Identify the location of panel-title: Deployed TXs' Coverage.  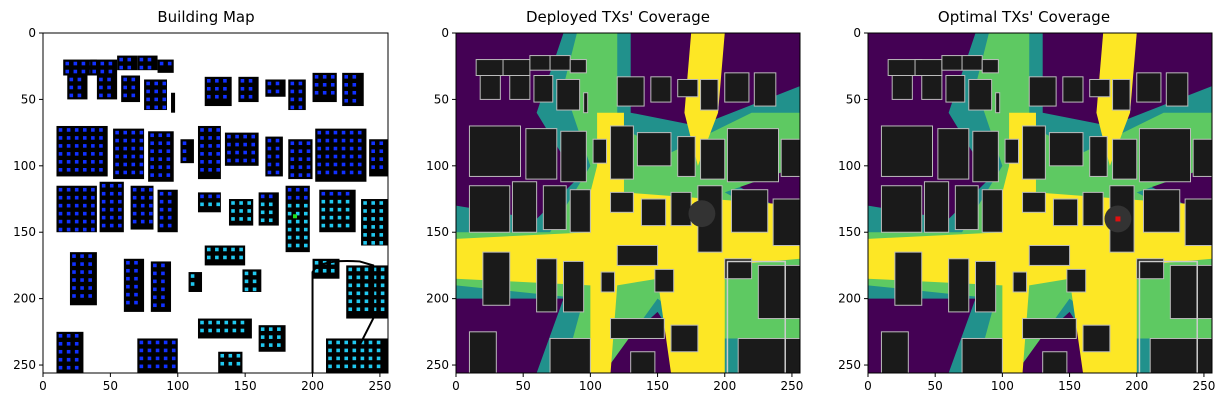
(618, 17).